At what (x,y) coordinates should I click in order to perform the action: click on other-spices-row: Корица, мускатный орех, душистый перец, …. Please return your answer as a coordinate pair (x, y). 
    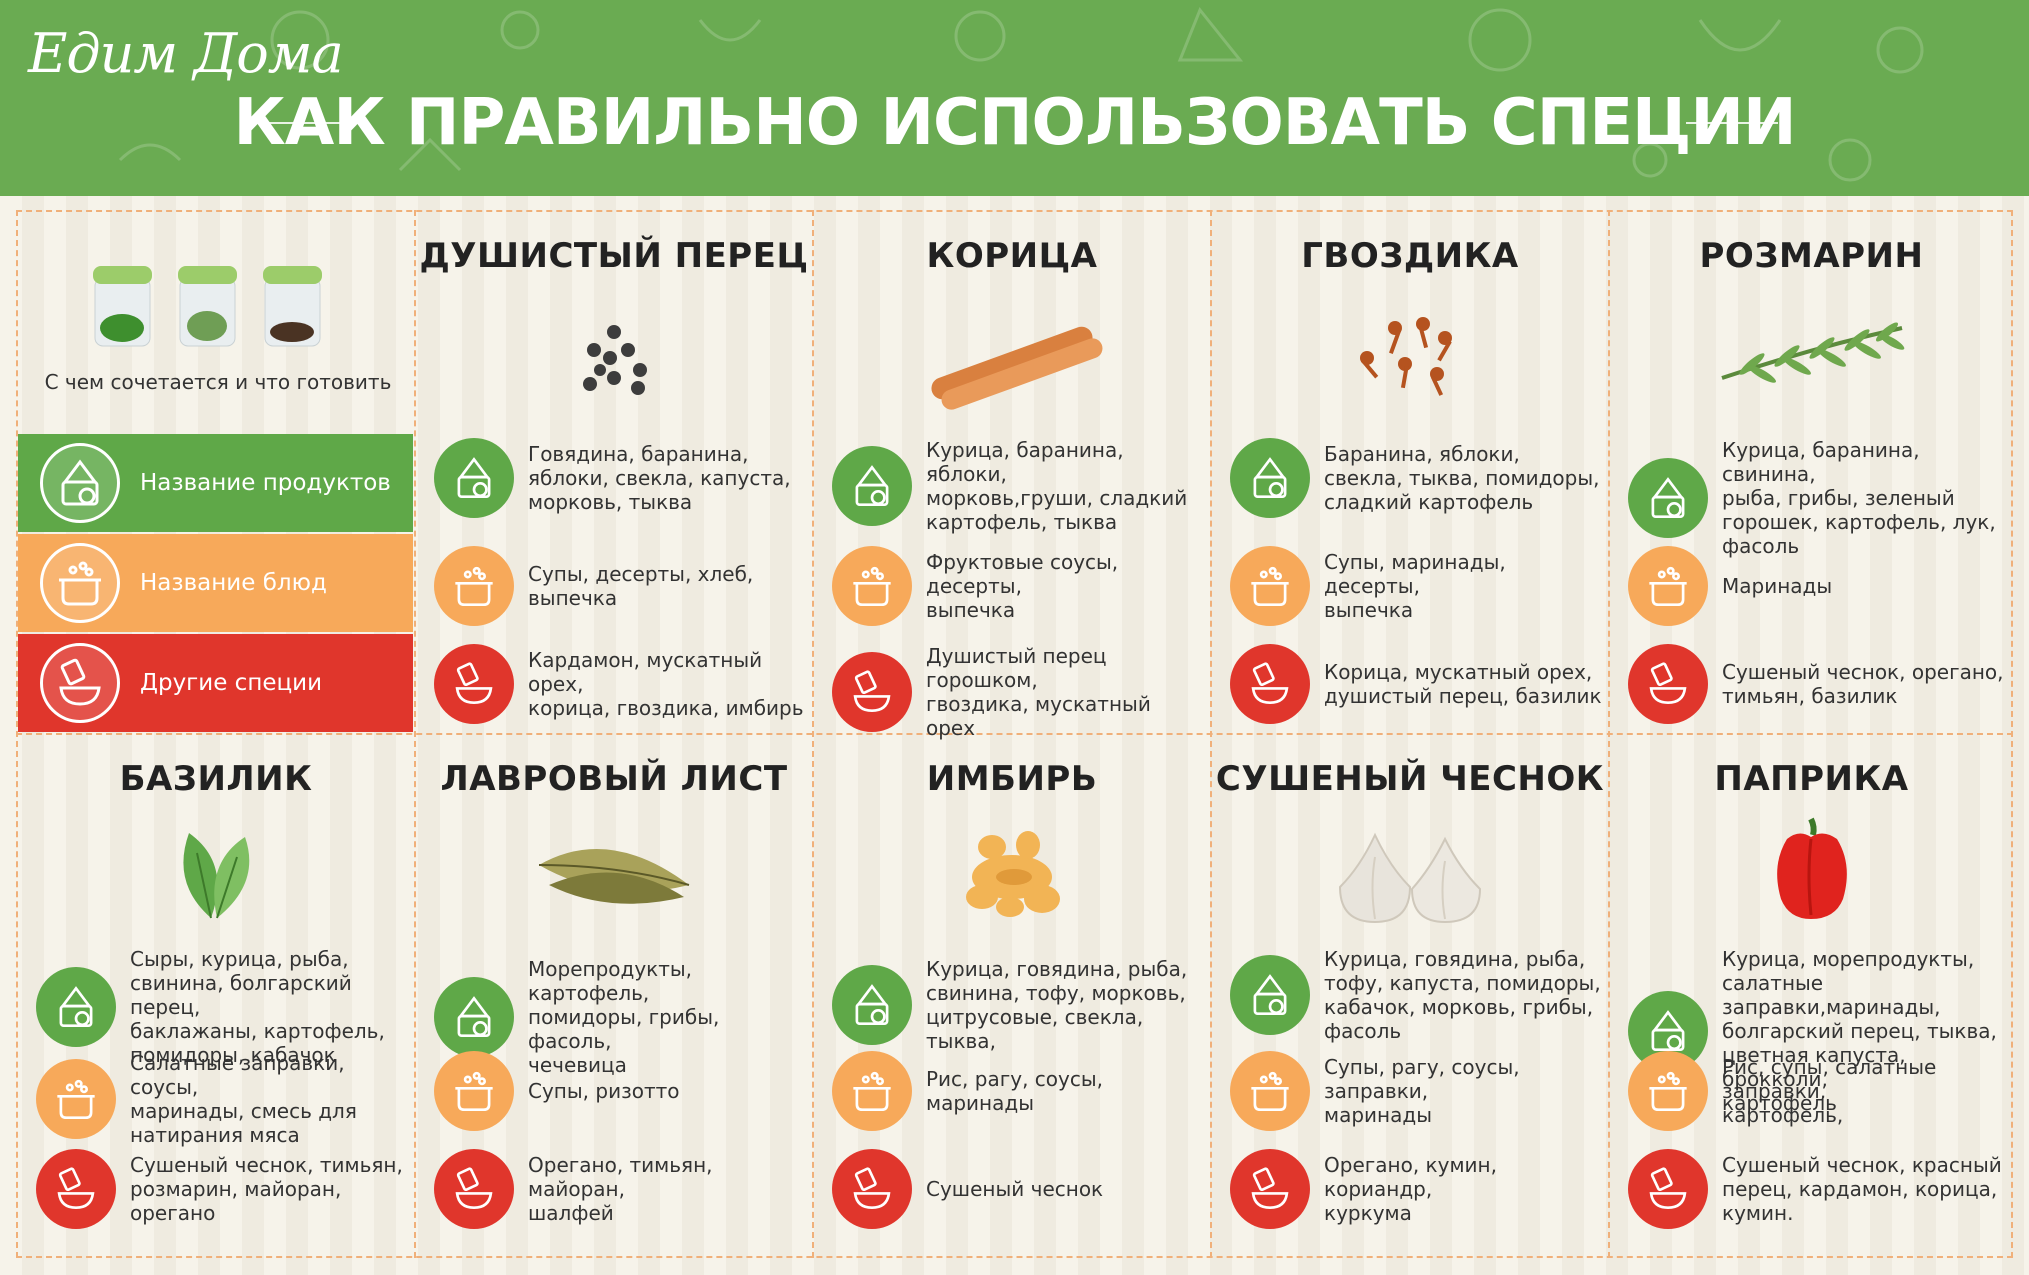
    Looking at the image, I should click on (1416, 684).